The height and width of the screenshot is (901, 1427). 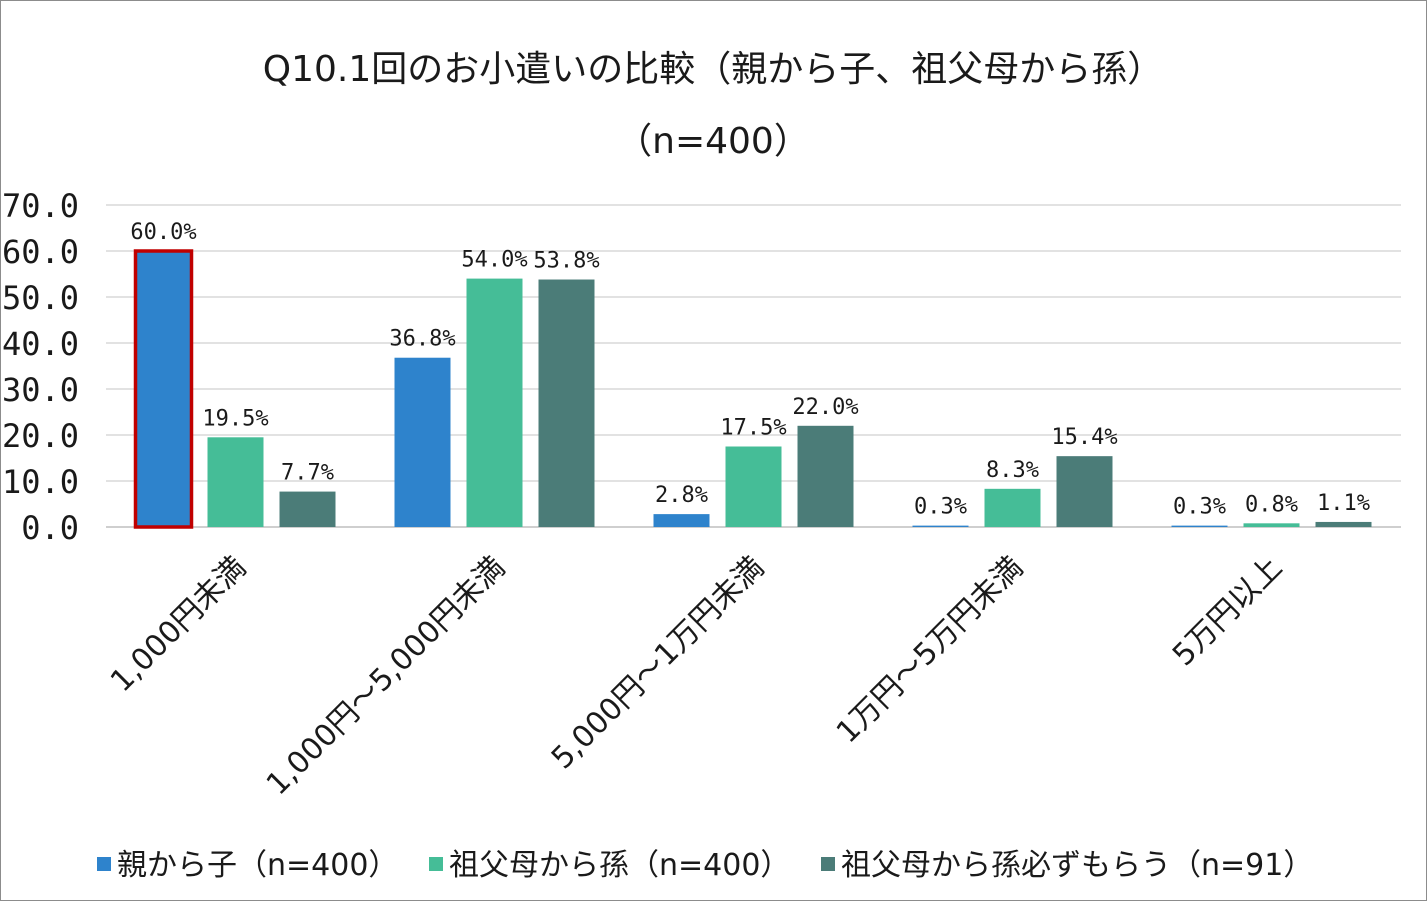 What do you see at coordinates (619, 865) in the screenshot?
I see `legend-label: 祖父母から孫（n=400）` at bounding box center [619, 865].